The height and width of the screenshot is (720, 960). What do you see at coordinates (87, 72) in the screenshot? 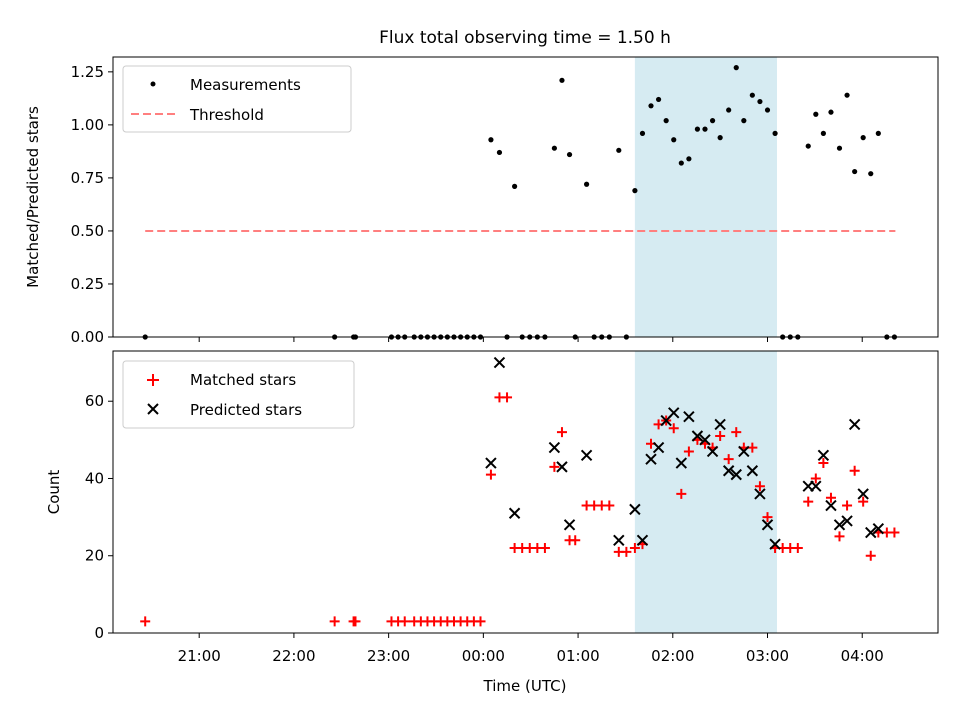
I see `top-y-tick-label: 1.25` at bounding box center [87, 72].